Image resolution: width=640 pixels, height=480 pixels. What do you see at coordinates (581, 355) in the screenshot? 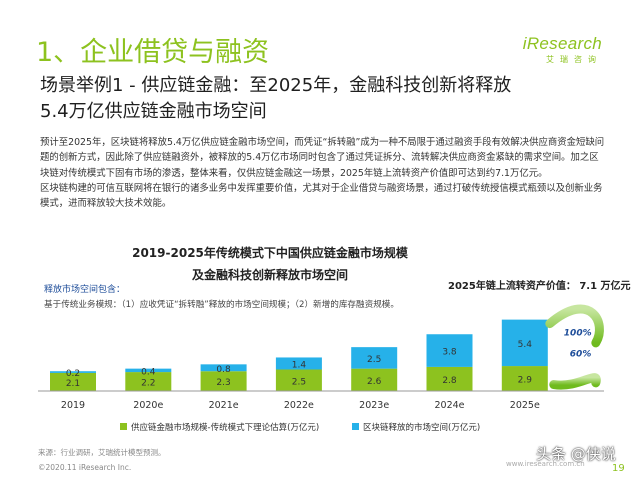
I see `annotation-60pct: 60%` at bounding box center [581, 355].